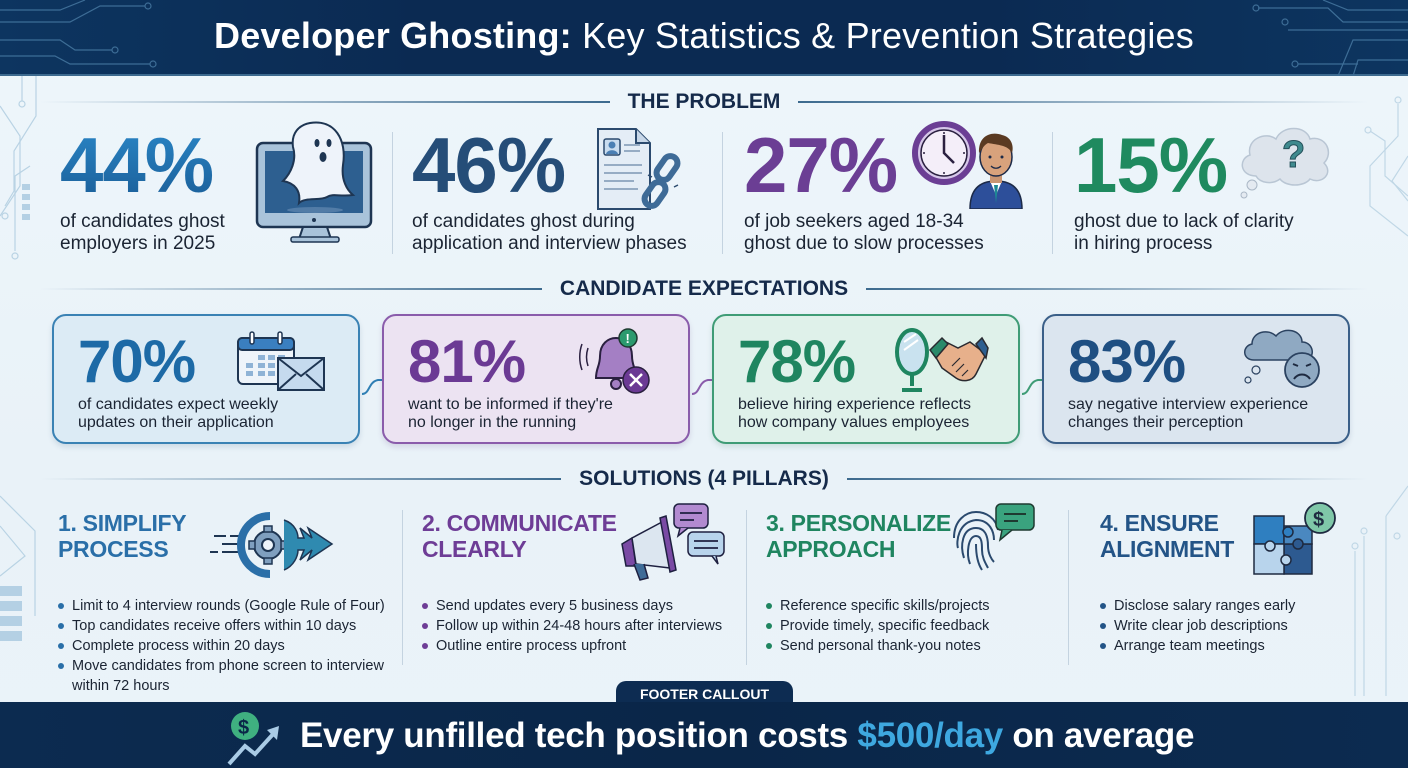 The image size is (1408, 768). I want to click on list-item: Complete process within 20 days, so click(228, 646).